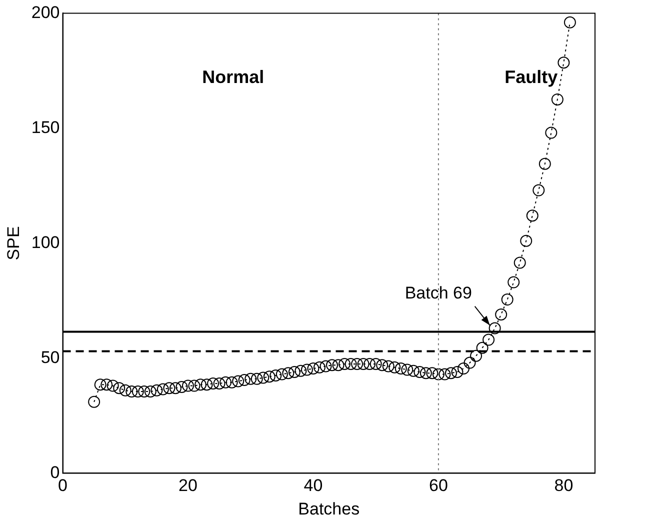 This screenshot has width=645, height=520. Describe the element at coordinates (438, 486) in the screenshot. I see `x-tick-label: 60` at that location.